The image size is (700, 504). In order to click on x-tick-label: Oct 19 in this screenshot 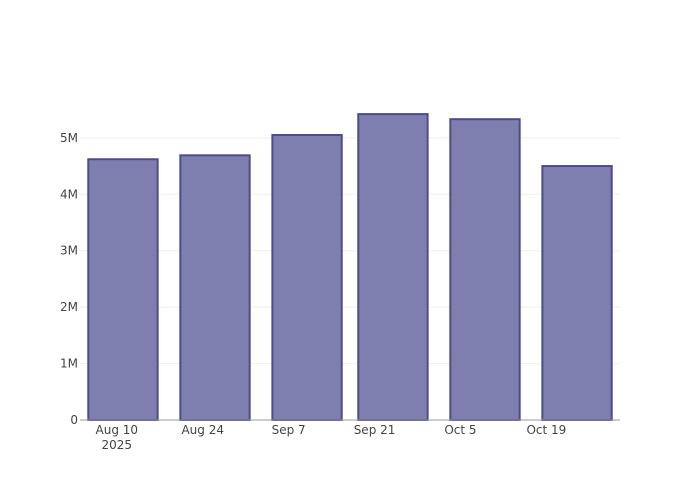, I will do `click(546, 430)`.